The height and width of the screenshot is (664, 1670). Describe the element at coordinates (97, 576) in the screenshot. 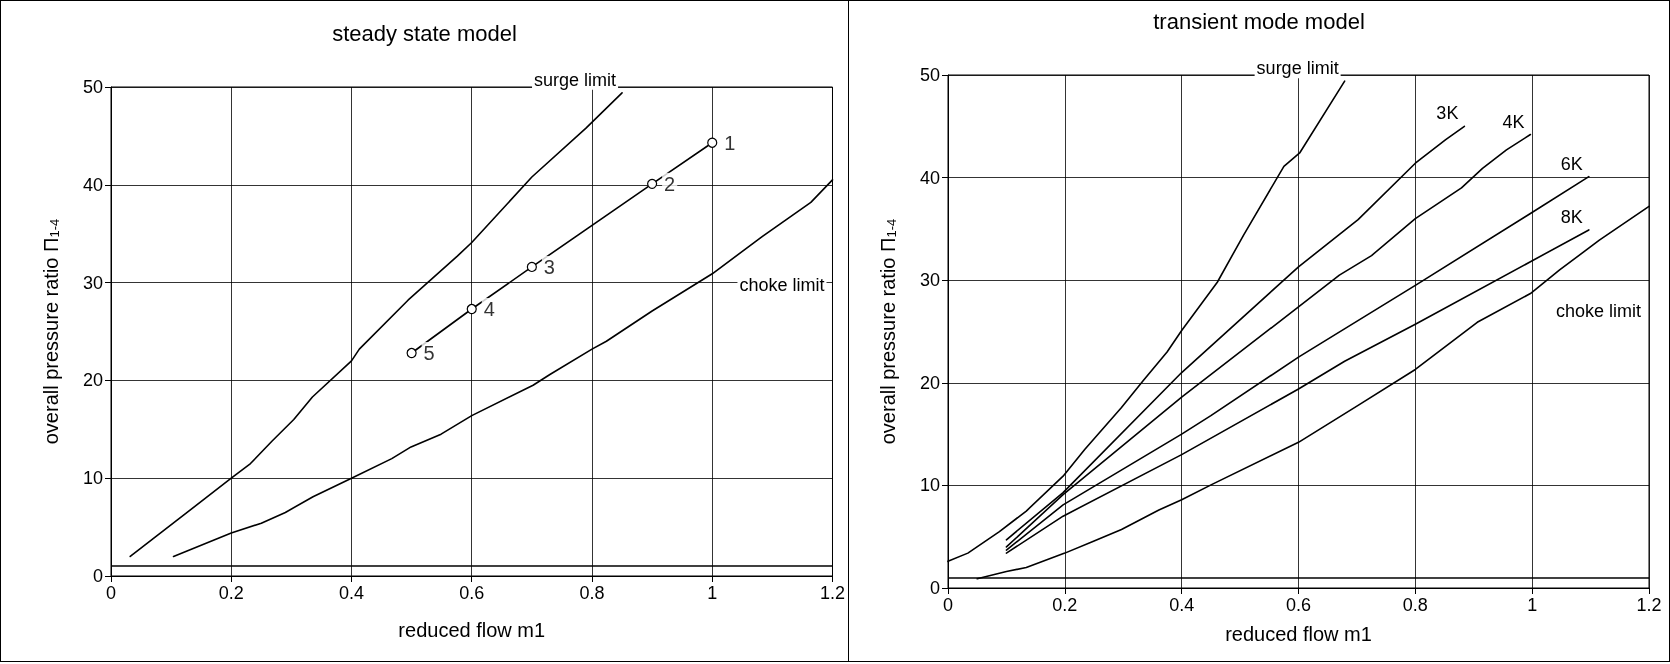

I see `y-tick-label: 0` at that location.